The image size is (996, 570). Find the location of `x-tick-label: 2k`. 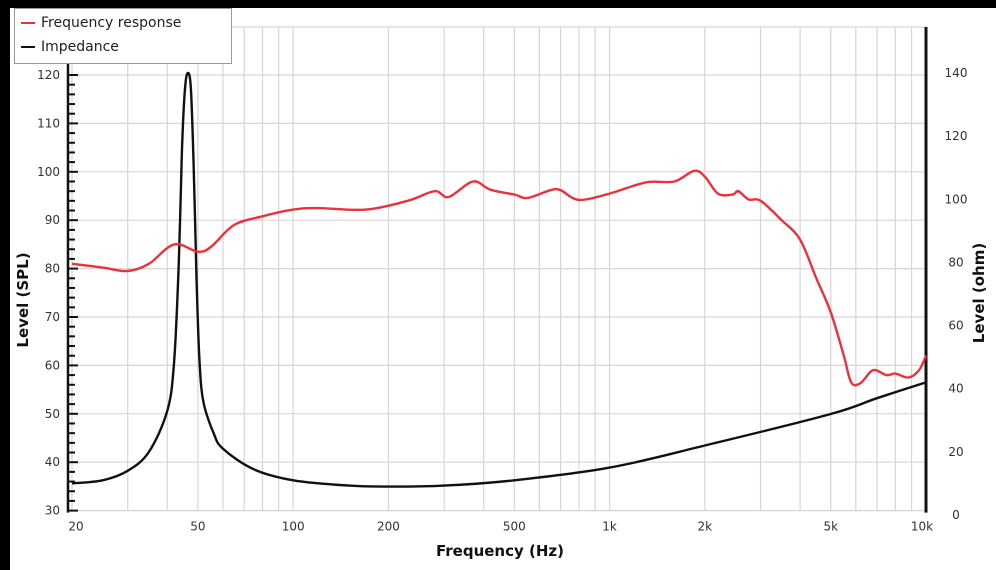

x-tick-label: 2k is located at coordinates (705, 527).